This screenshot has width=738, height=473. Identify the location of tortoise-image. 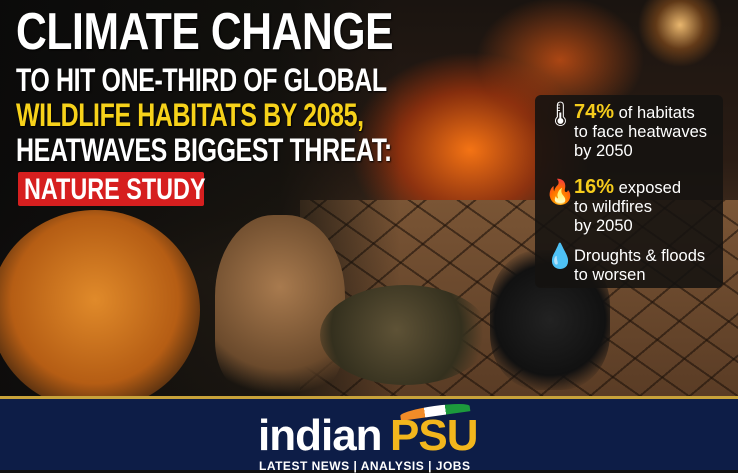
(405, 335).